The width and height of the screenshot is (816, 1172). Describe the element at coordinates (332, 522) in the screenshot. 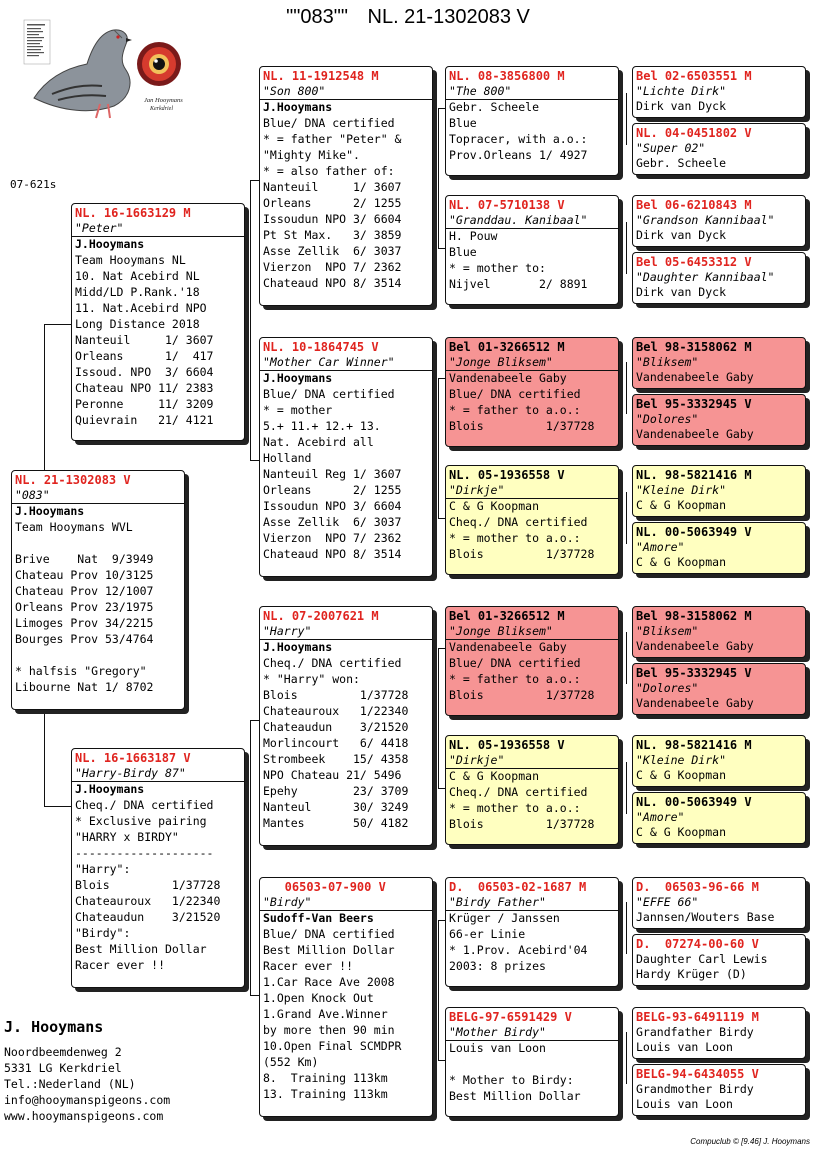

I see `info-line: Asse Zellik 6/ 3037` at that location.